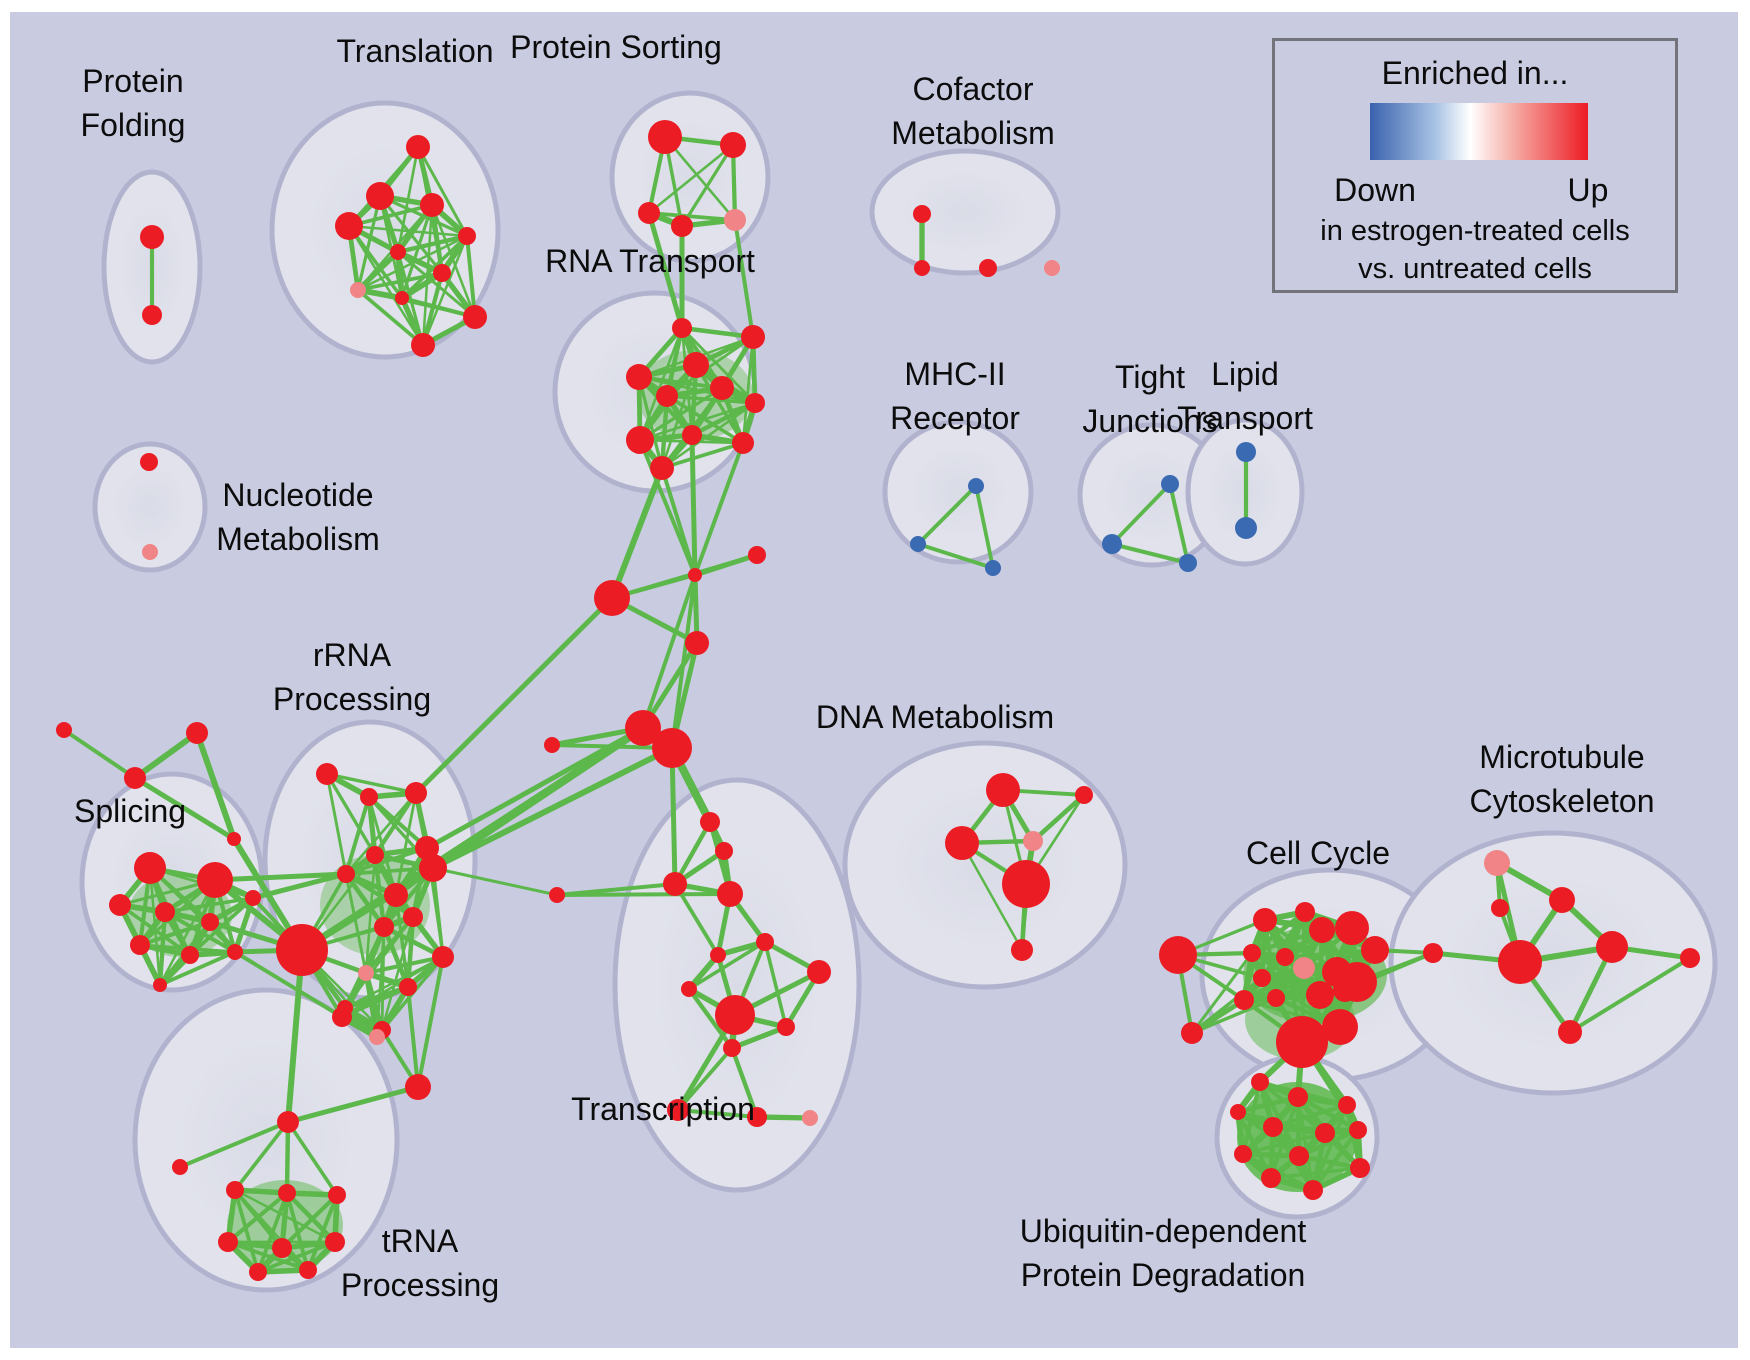  I want to click on cluster-ellipse-mt, so click(1553, 963).